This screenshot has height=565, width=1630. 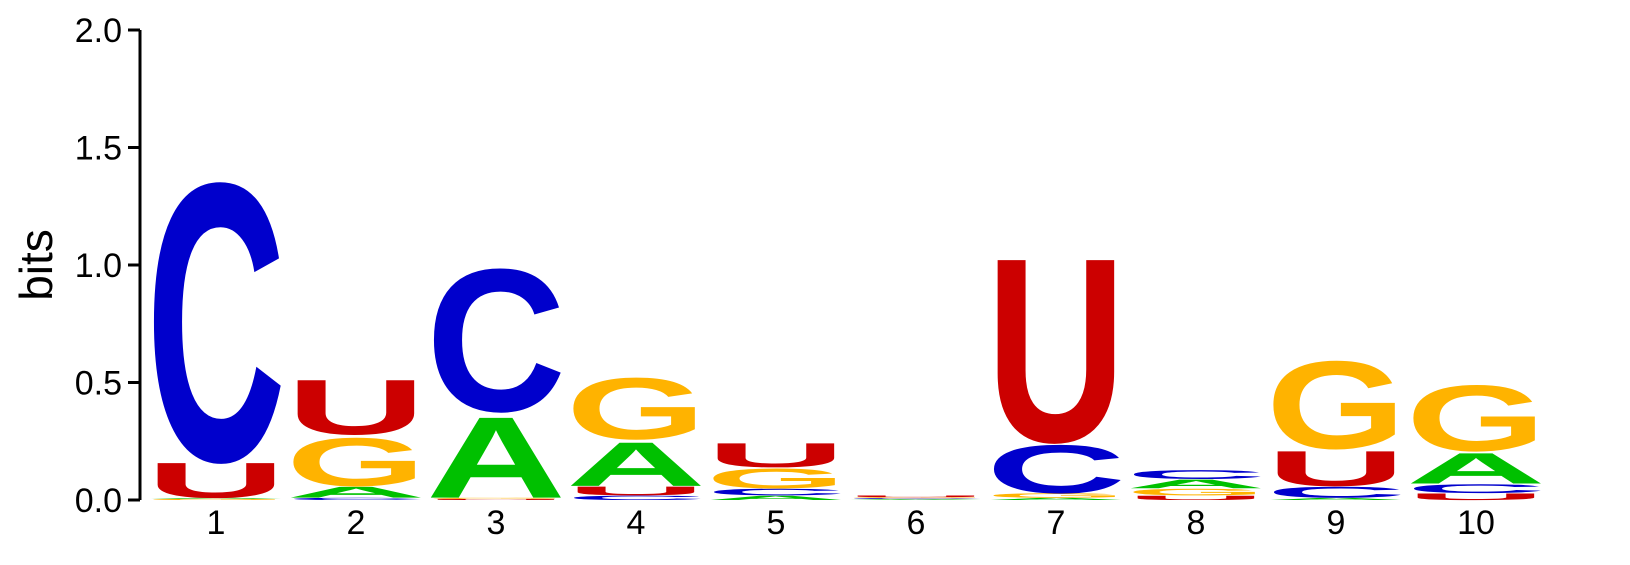 I want to click on letter-U-pos-6: U, so click(x=916, y=496).